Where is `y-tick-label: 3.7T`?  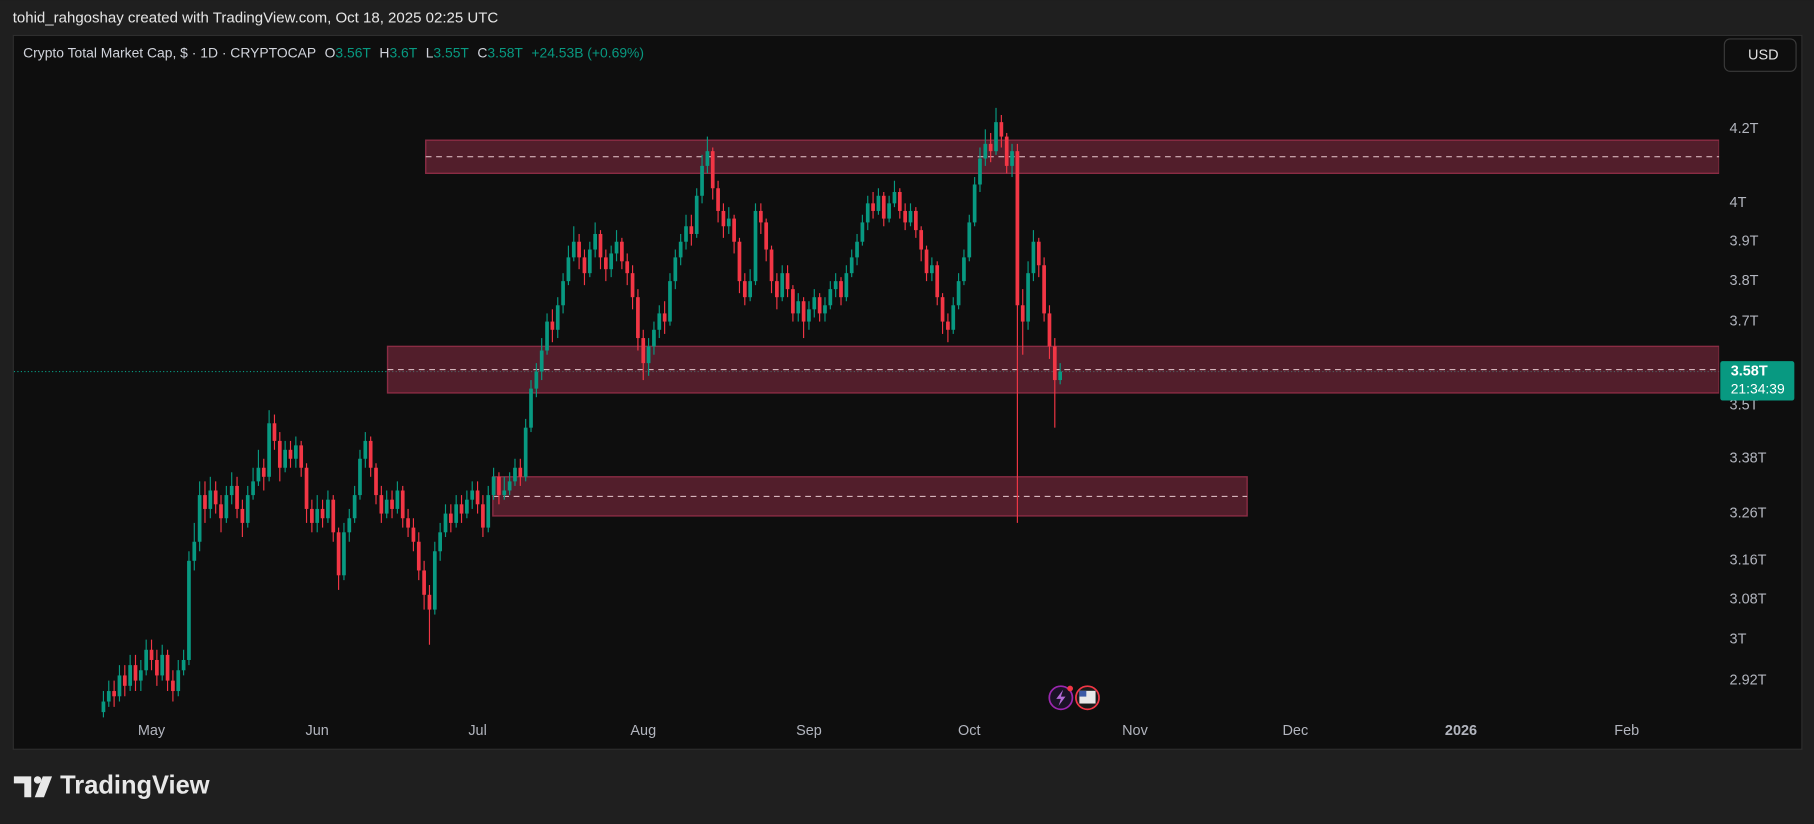
y-tick-label: 3.7T is located at coordinates (1744, 321).